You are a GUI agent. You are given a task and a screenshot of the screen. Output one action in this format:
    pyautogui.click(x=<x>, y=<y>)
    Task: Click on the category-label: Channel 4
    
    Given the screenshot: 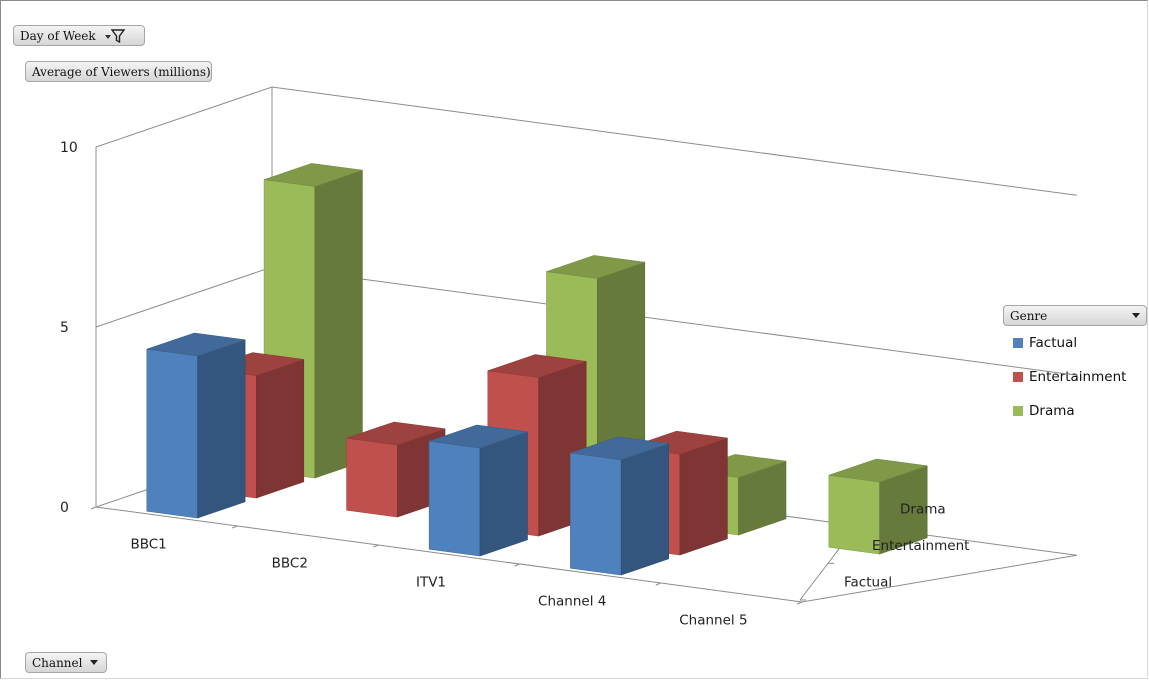 What is the action you would take?
    pyautogui.click(x=572, y=602)
    